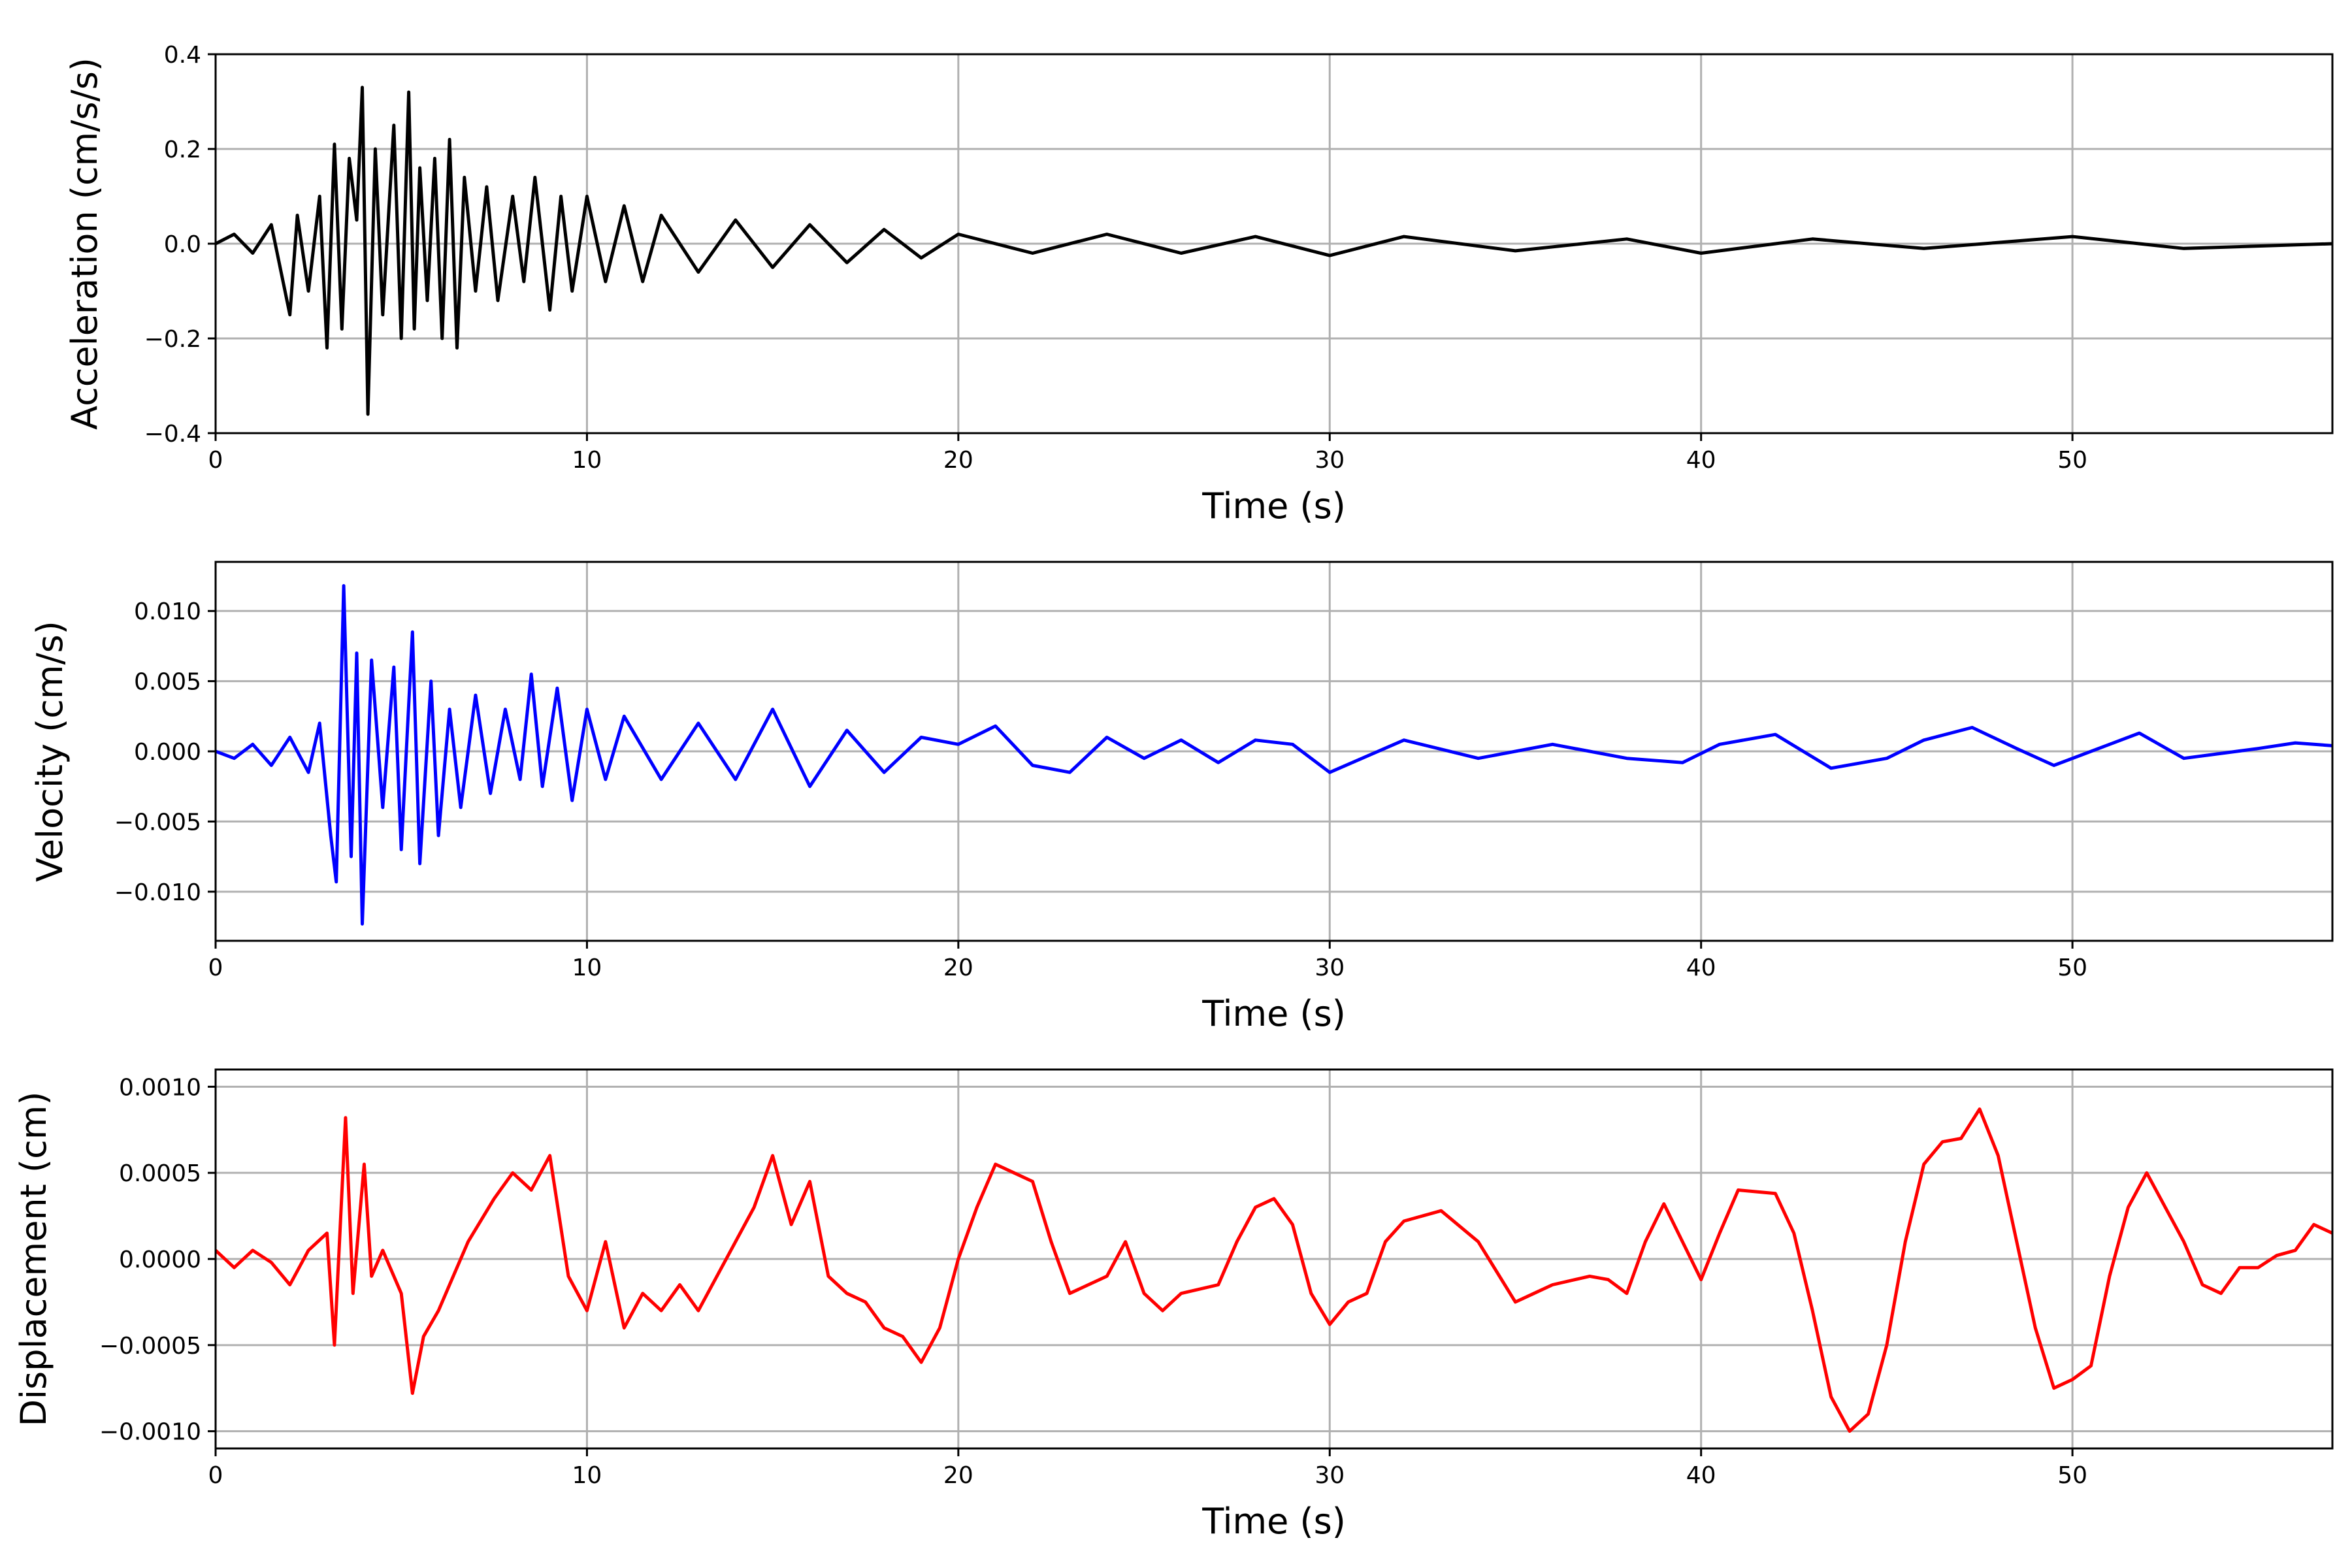 The width and height of the screenshot is (2352, 1568). I want to click on displacement-x-tick-label: 40, so click(1701, 1475).